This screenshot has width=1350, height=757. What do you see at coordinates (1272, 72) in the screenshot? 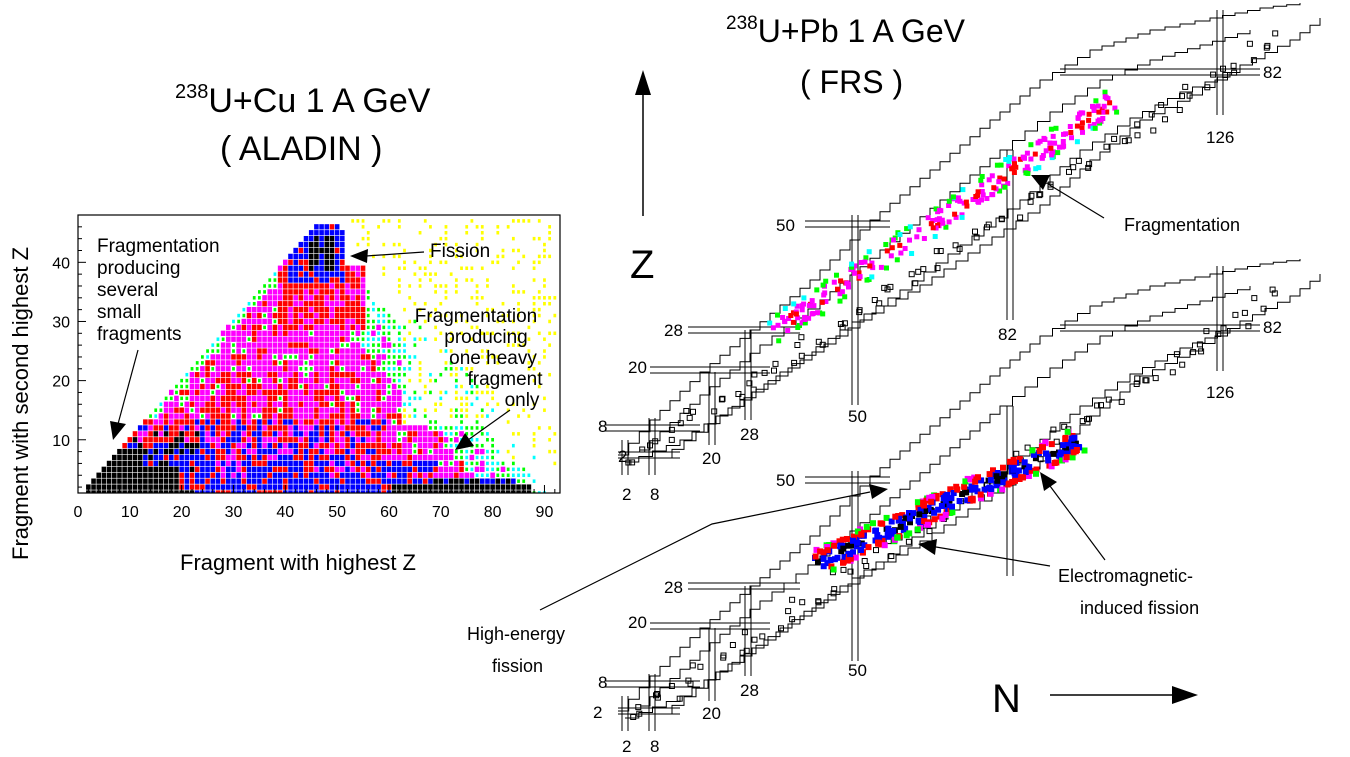
I see `upper-z-82: 82` at bounding box center [1272, 72].